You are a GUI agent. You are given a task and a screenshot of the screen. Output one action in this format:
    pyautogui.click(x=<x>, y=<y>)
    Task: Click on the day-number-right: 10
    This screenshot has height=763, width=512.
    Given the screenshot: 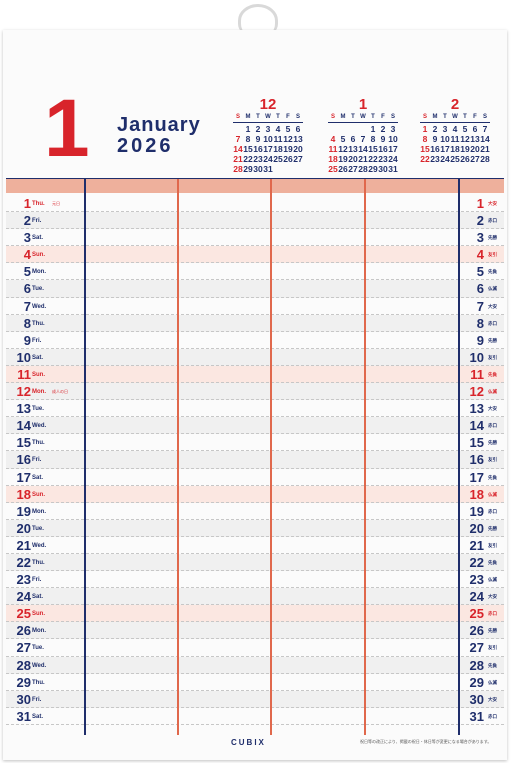 What is the action you would take?
    pyautogui.click(x=476, y=357)
    